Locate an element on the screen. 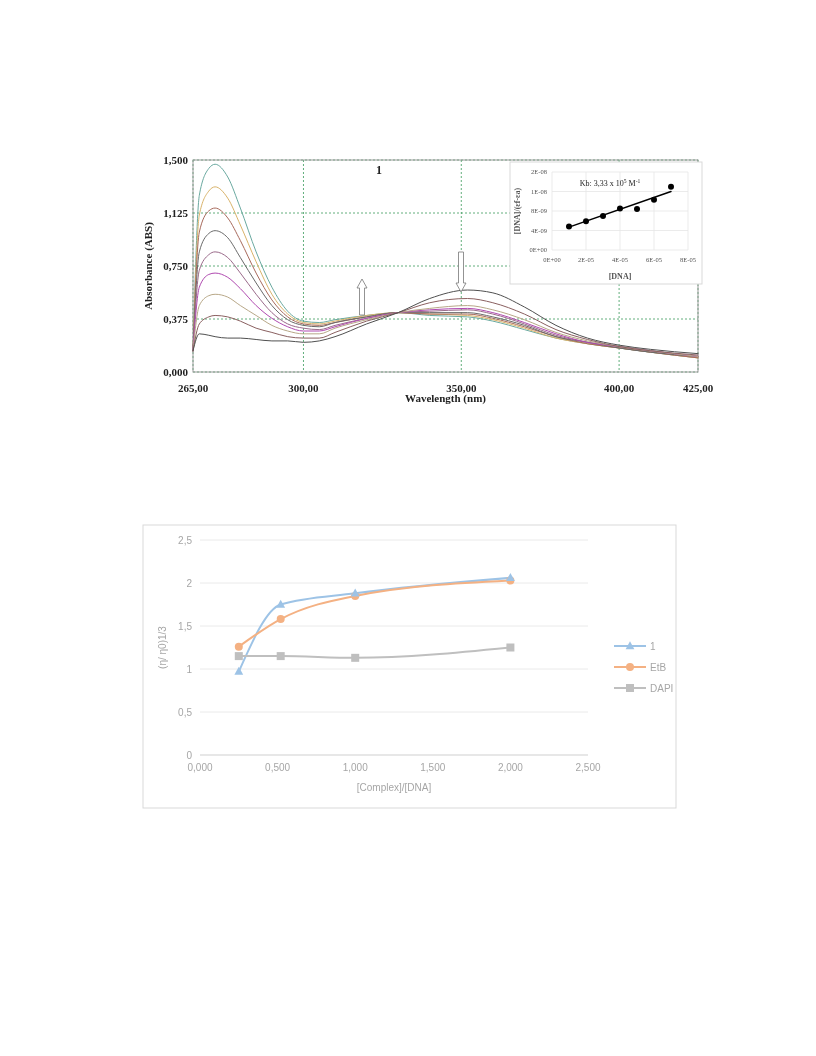 Image resolution: width=816 pixels, height=1056 pixels. legend-label: EtB is located at coordinates (658, 667).